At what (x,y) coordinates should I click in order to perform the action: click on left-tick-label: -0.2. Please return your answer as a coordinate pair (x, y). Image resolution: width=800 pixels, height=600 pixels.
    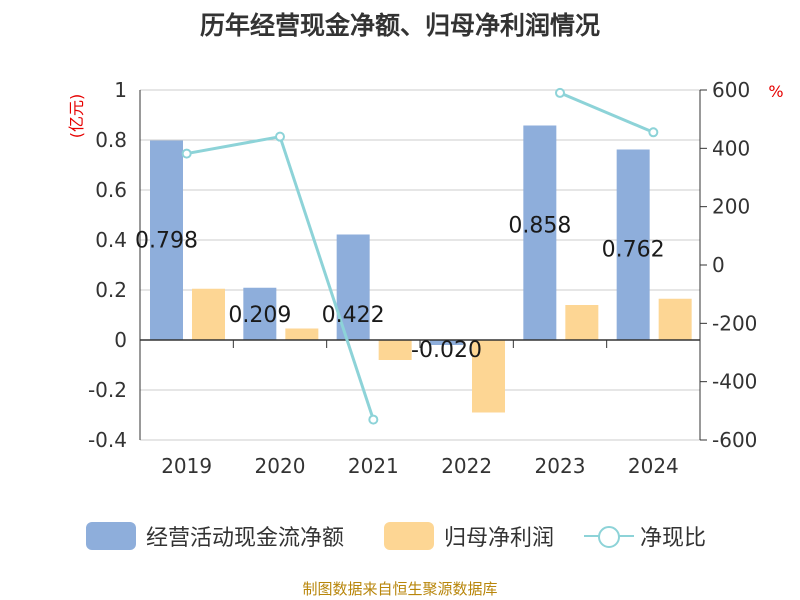
    Looking at the image, I should click on (107, 390).